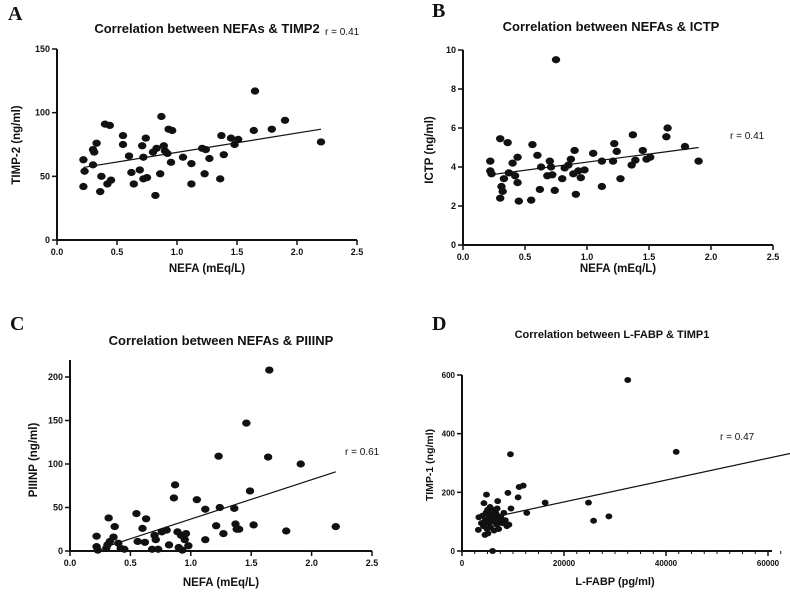 Image resolution: width=790 pixels, height=598 pixels. What do you see at coordinates (214, 464) in the screenshot?
I see `plot-area: 0.0 0.5 1.0 1.5 2.0 2.5 0 50 100 150 200 r = 0.61` at bounding box center [214, 464].